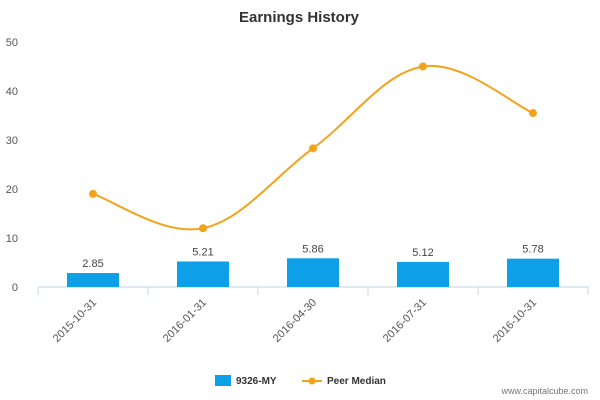  Describe the element at coordinates (202, 252) in the screenshot. I see `bar-data-label: 5.21` at that location.